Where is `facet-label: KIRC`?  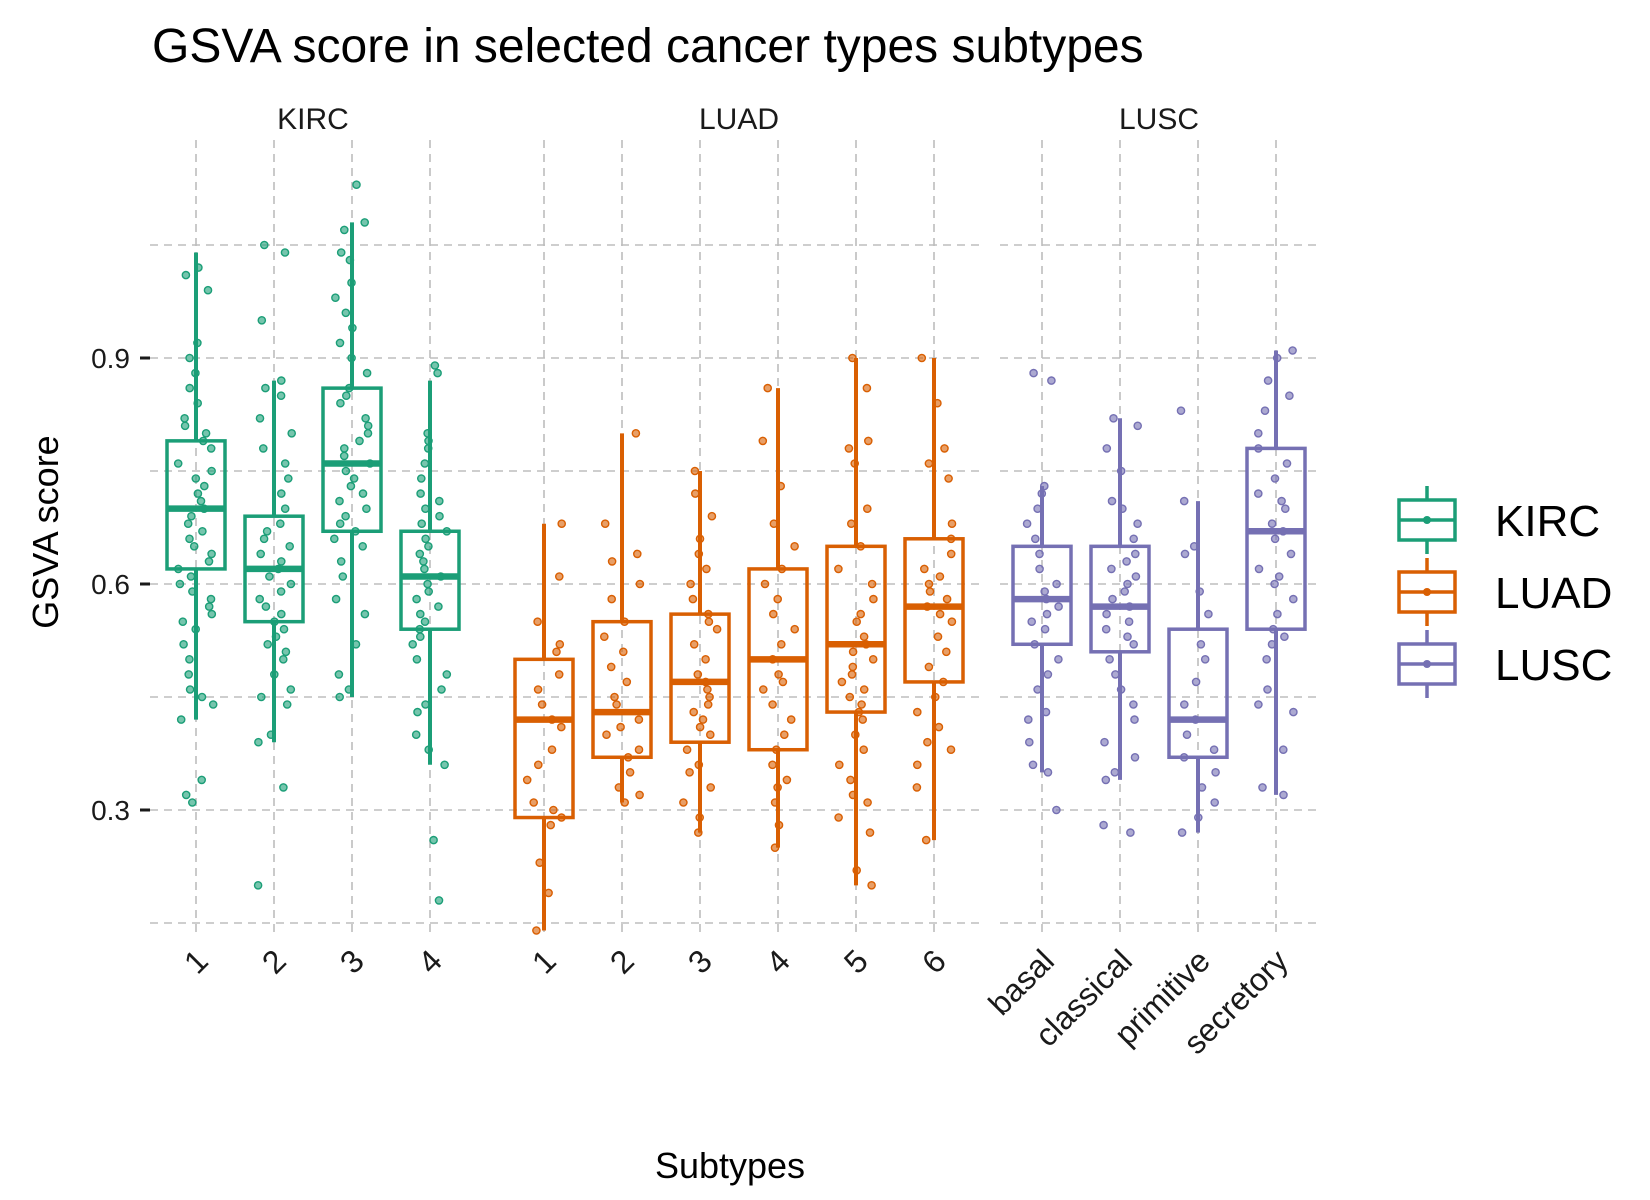 facet-label: KIRC is located at coordinates (313, 119).